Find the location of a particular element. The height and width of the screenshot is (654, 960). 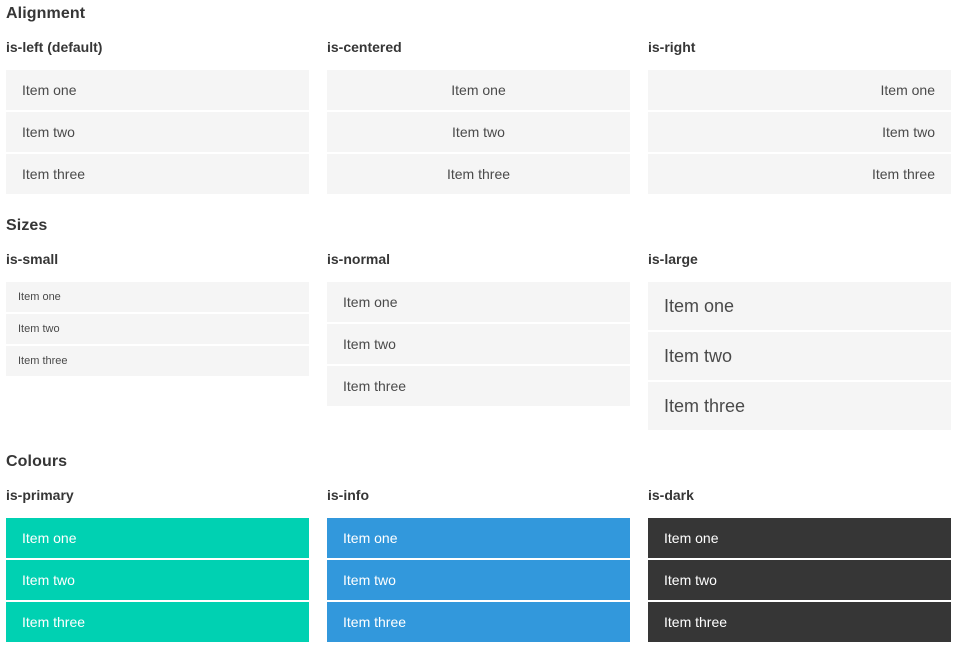

group-label: is-large is located at coordinates (673, 259).